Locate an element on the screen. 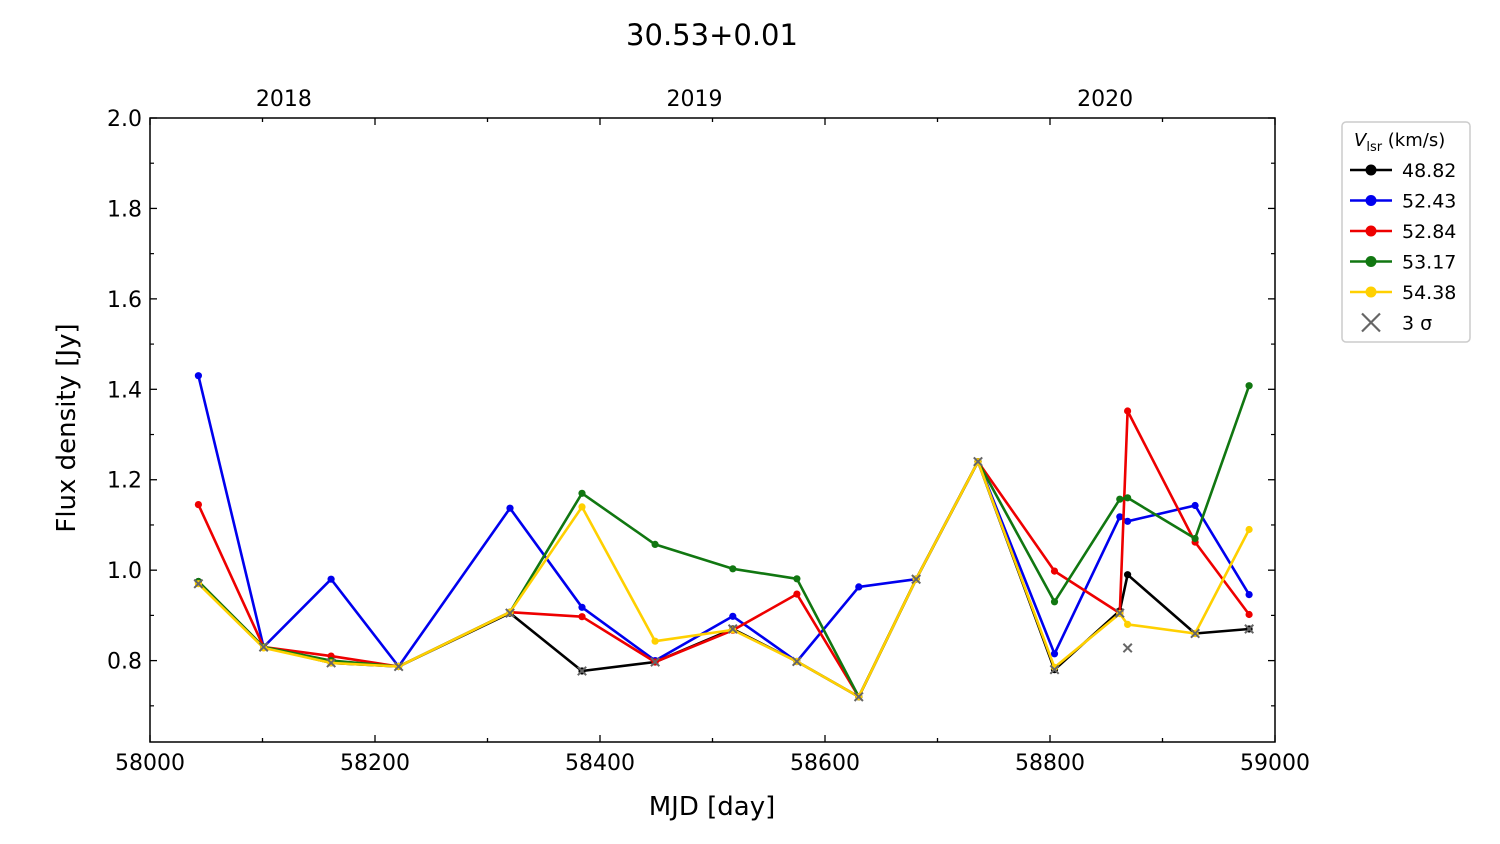  top-axis-year-label: 2018 is located at coordinates (284, 99).